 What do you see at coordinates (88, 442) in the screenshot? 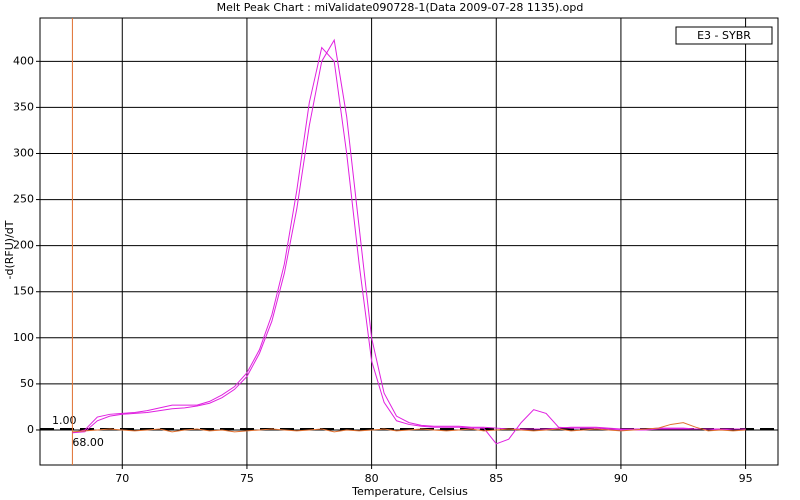
I see `cursor-label: 68.00` at bounding box center [88, 442].